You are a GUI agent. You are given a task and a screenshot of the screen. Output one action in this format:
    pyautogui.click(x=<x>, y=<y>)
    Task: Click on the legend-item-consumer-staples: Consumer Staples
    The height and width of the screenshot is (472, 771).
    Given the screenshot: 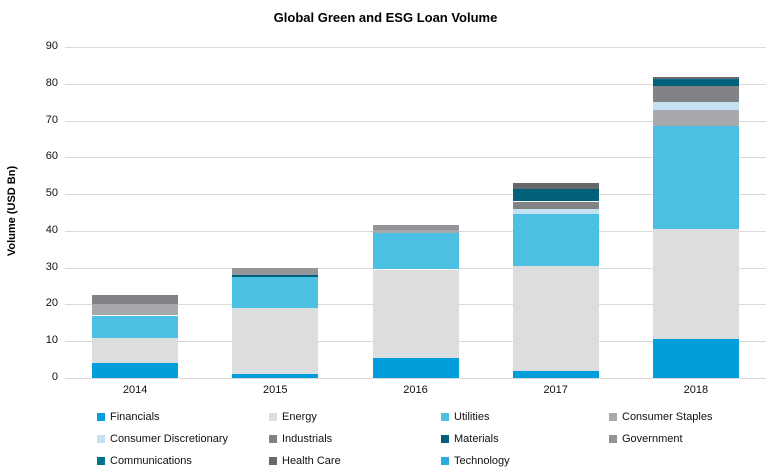 What is the action you would take?
    pyautogui.click(x=661, y=417)
    